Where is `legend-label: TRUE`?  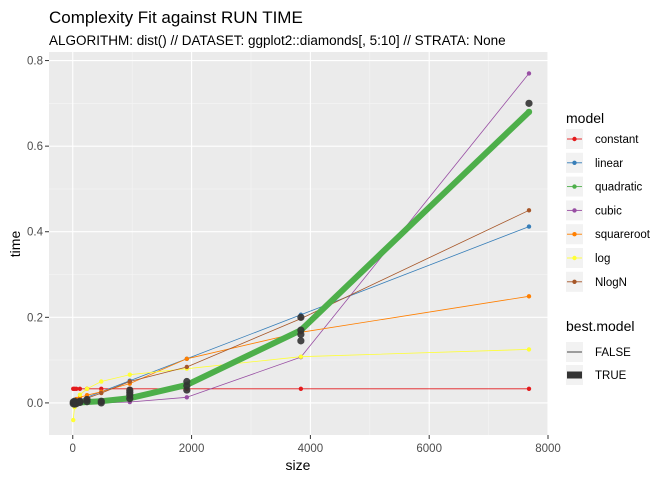
legend-label: TRUE is located at coordinates (611, 376).